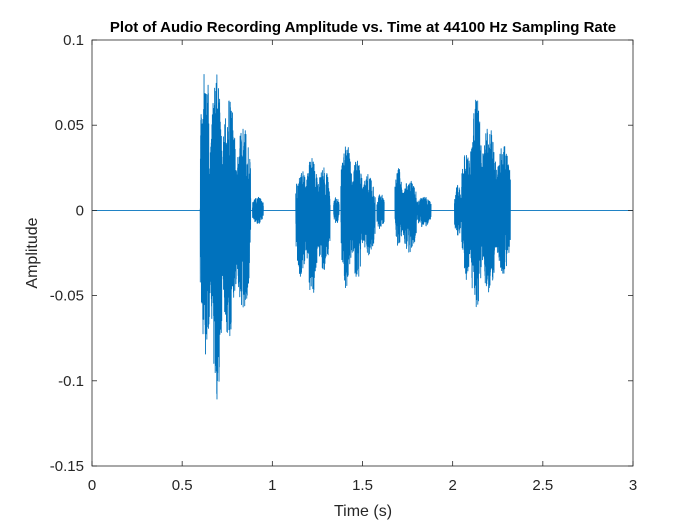  I want to click on x-tick-label-5: 2.5, so click(542, 485).